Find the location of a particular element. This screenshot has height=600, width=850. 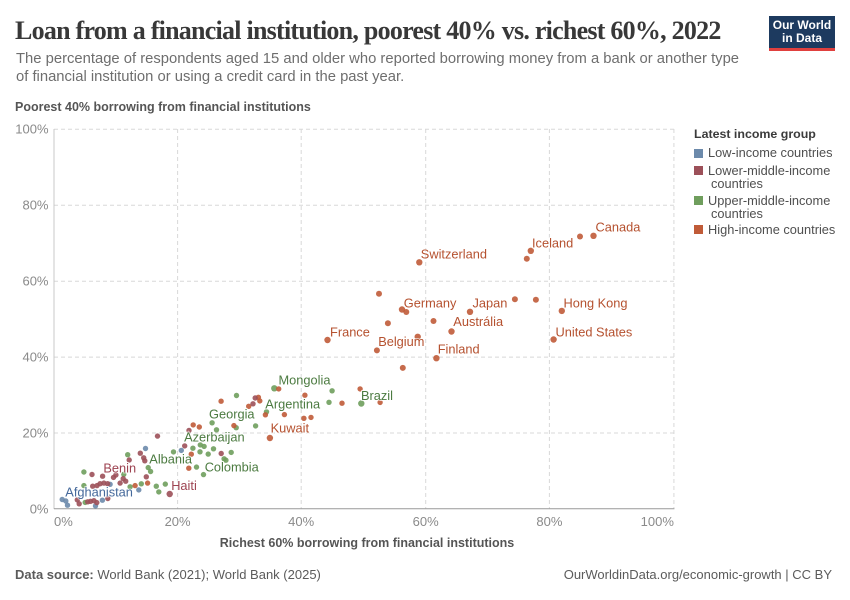

svg-text: Brazil is located at coordinates (377, 395).